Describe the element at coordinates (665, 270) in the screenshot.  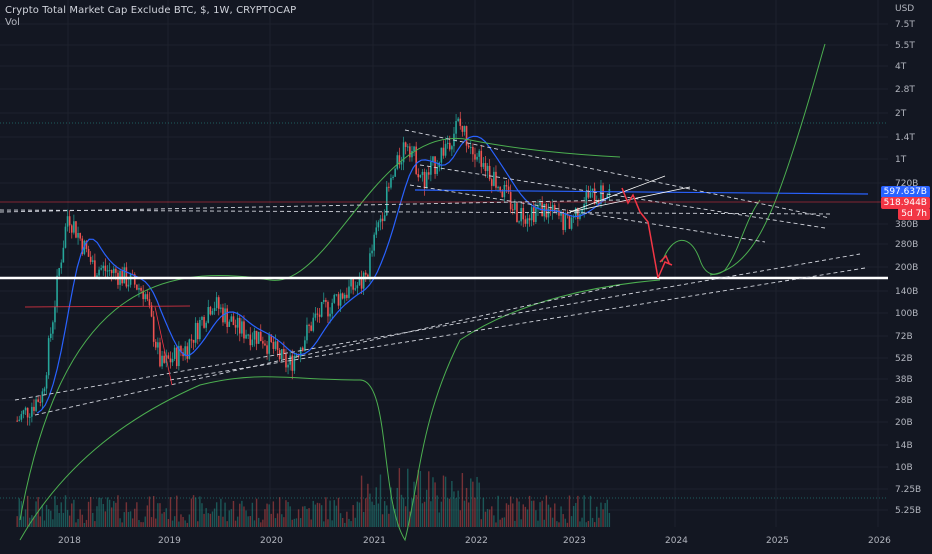
I see `projection-bounce-red` at that location.